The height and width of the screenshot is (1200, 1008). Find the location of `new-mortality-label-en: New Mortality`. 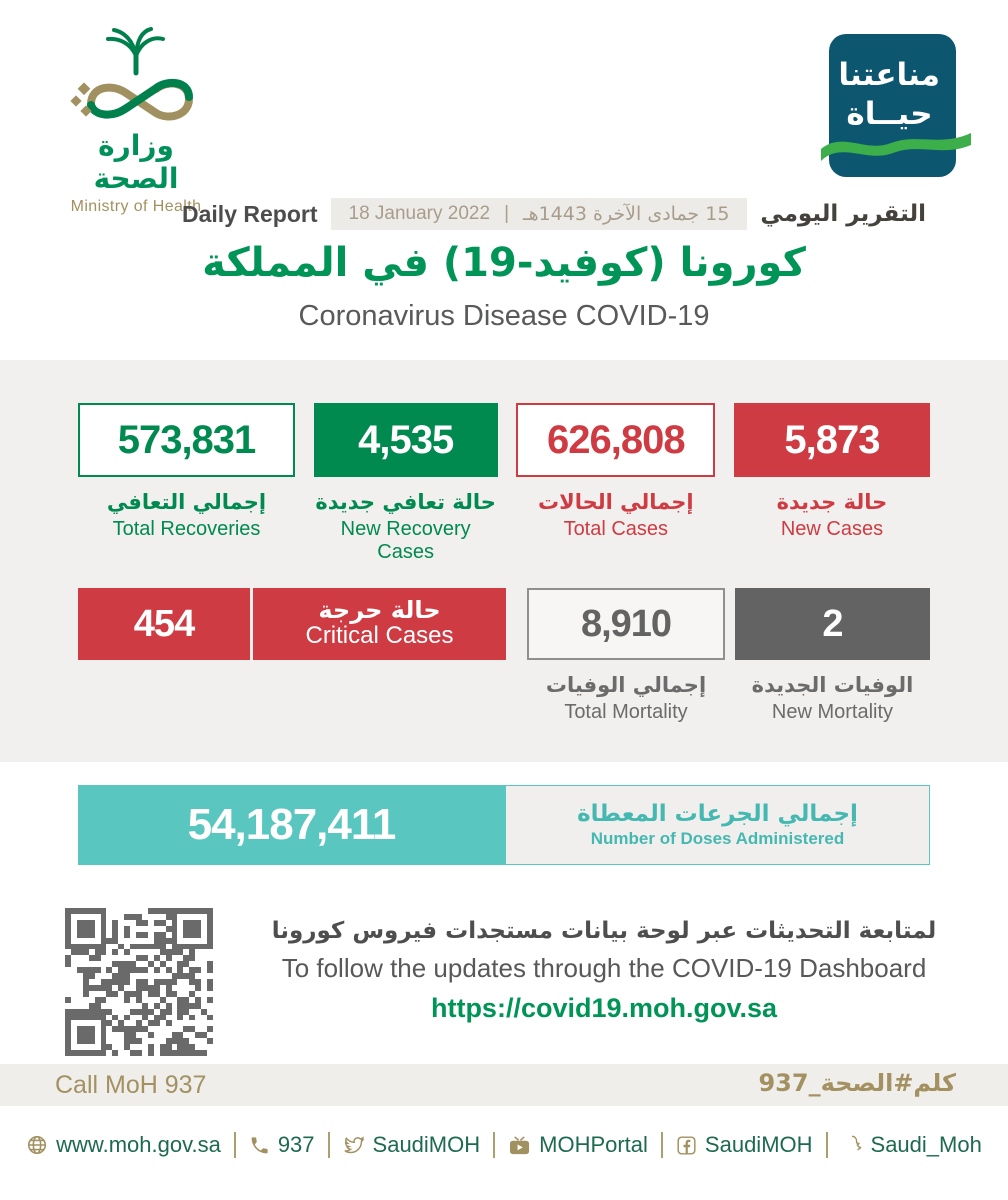

new-mortality-label-en: New Mortality is located at coordinates (832, 712).